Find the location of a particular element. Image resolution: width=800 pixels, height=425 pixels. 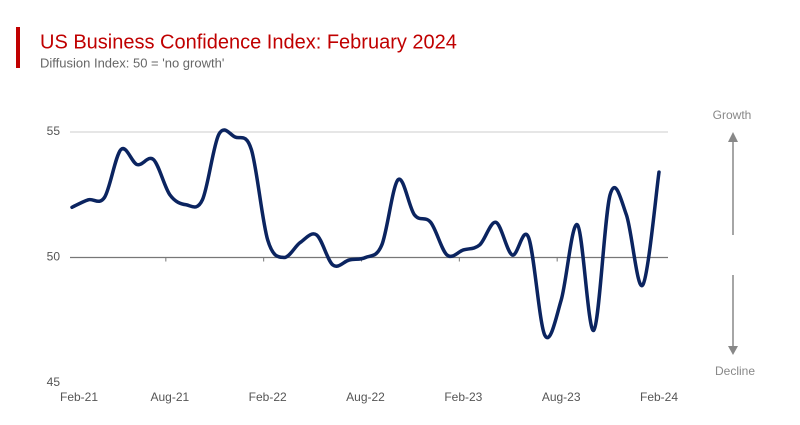

x-tick-label: Aug-22 is located at coordinates (365, 397).